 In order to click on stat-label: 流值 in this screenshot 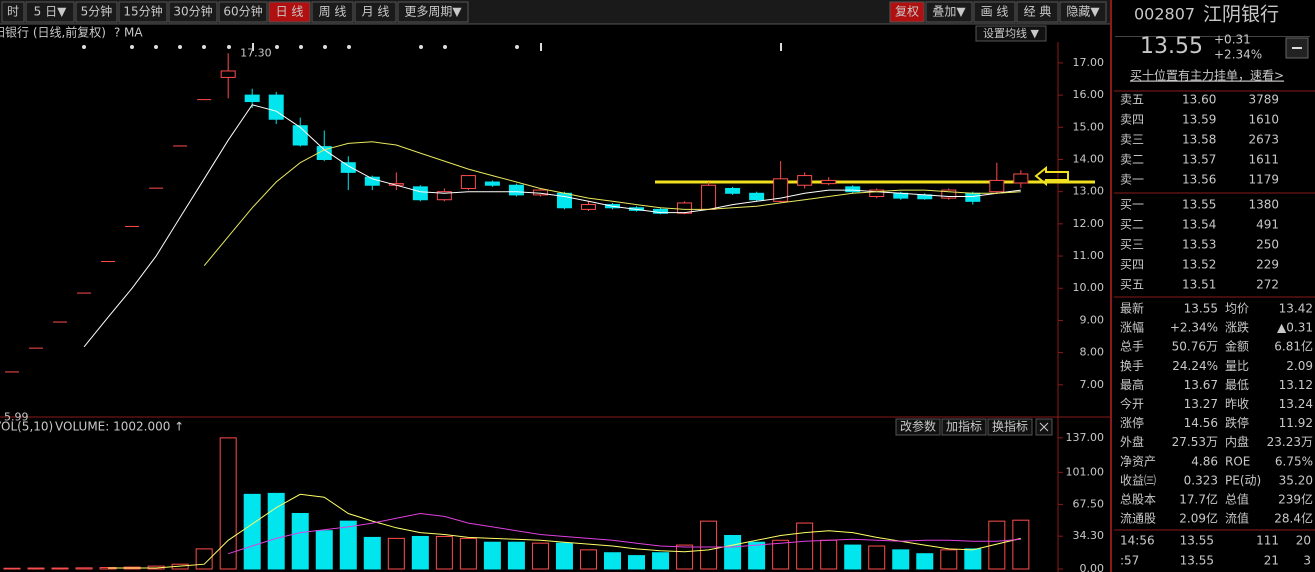, I will do `click(1237, 518)`.